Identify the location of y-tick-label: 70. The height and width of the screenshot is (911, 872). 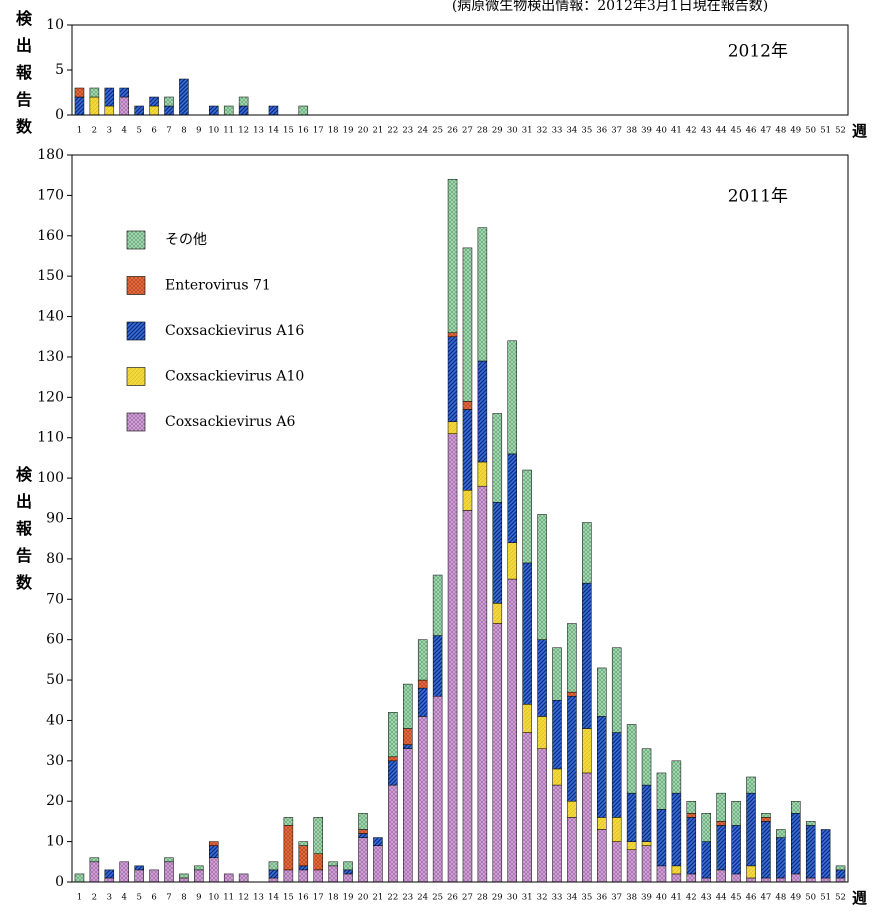
(55, 599).